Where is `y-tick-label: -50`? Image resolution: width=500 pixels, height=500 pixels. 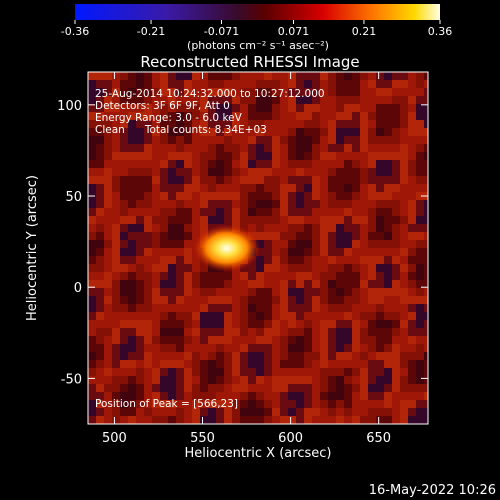
y-tick-label: -50 is located at coordinates (71, 379).